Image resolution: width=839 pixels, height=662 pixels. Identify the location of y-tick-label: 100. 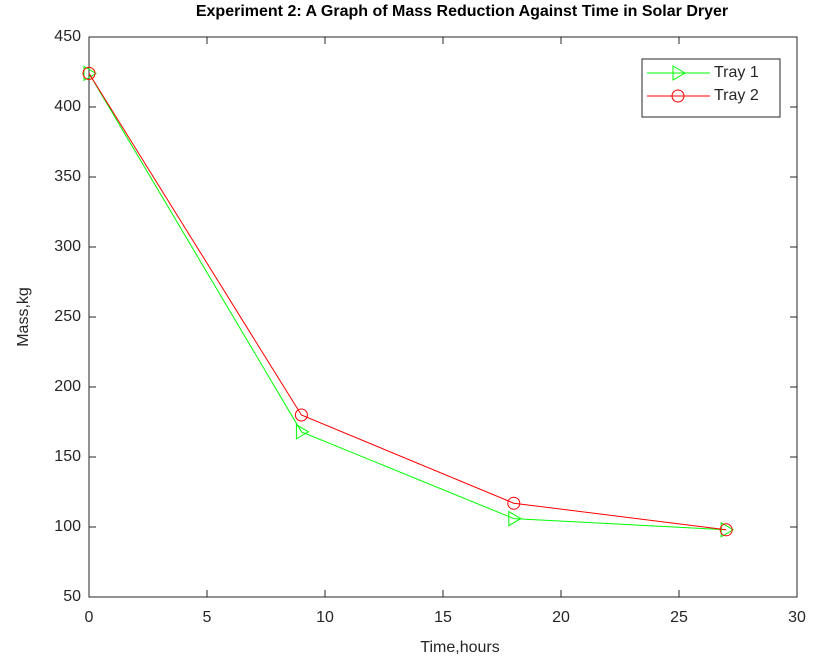
(67, 526).